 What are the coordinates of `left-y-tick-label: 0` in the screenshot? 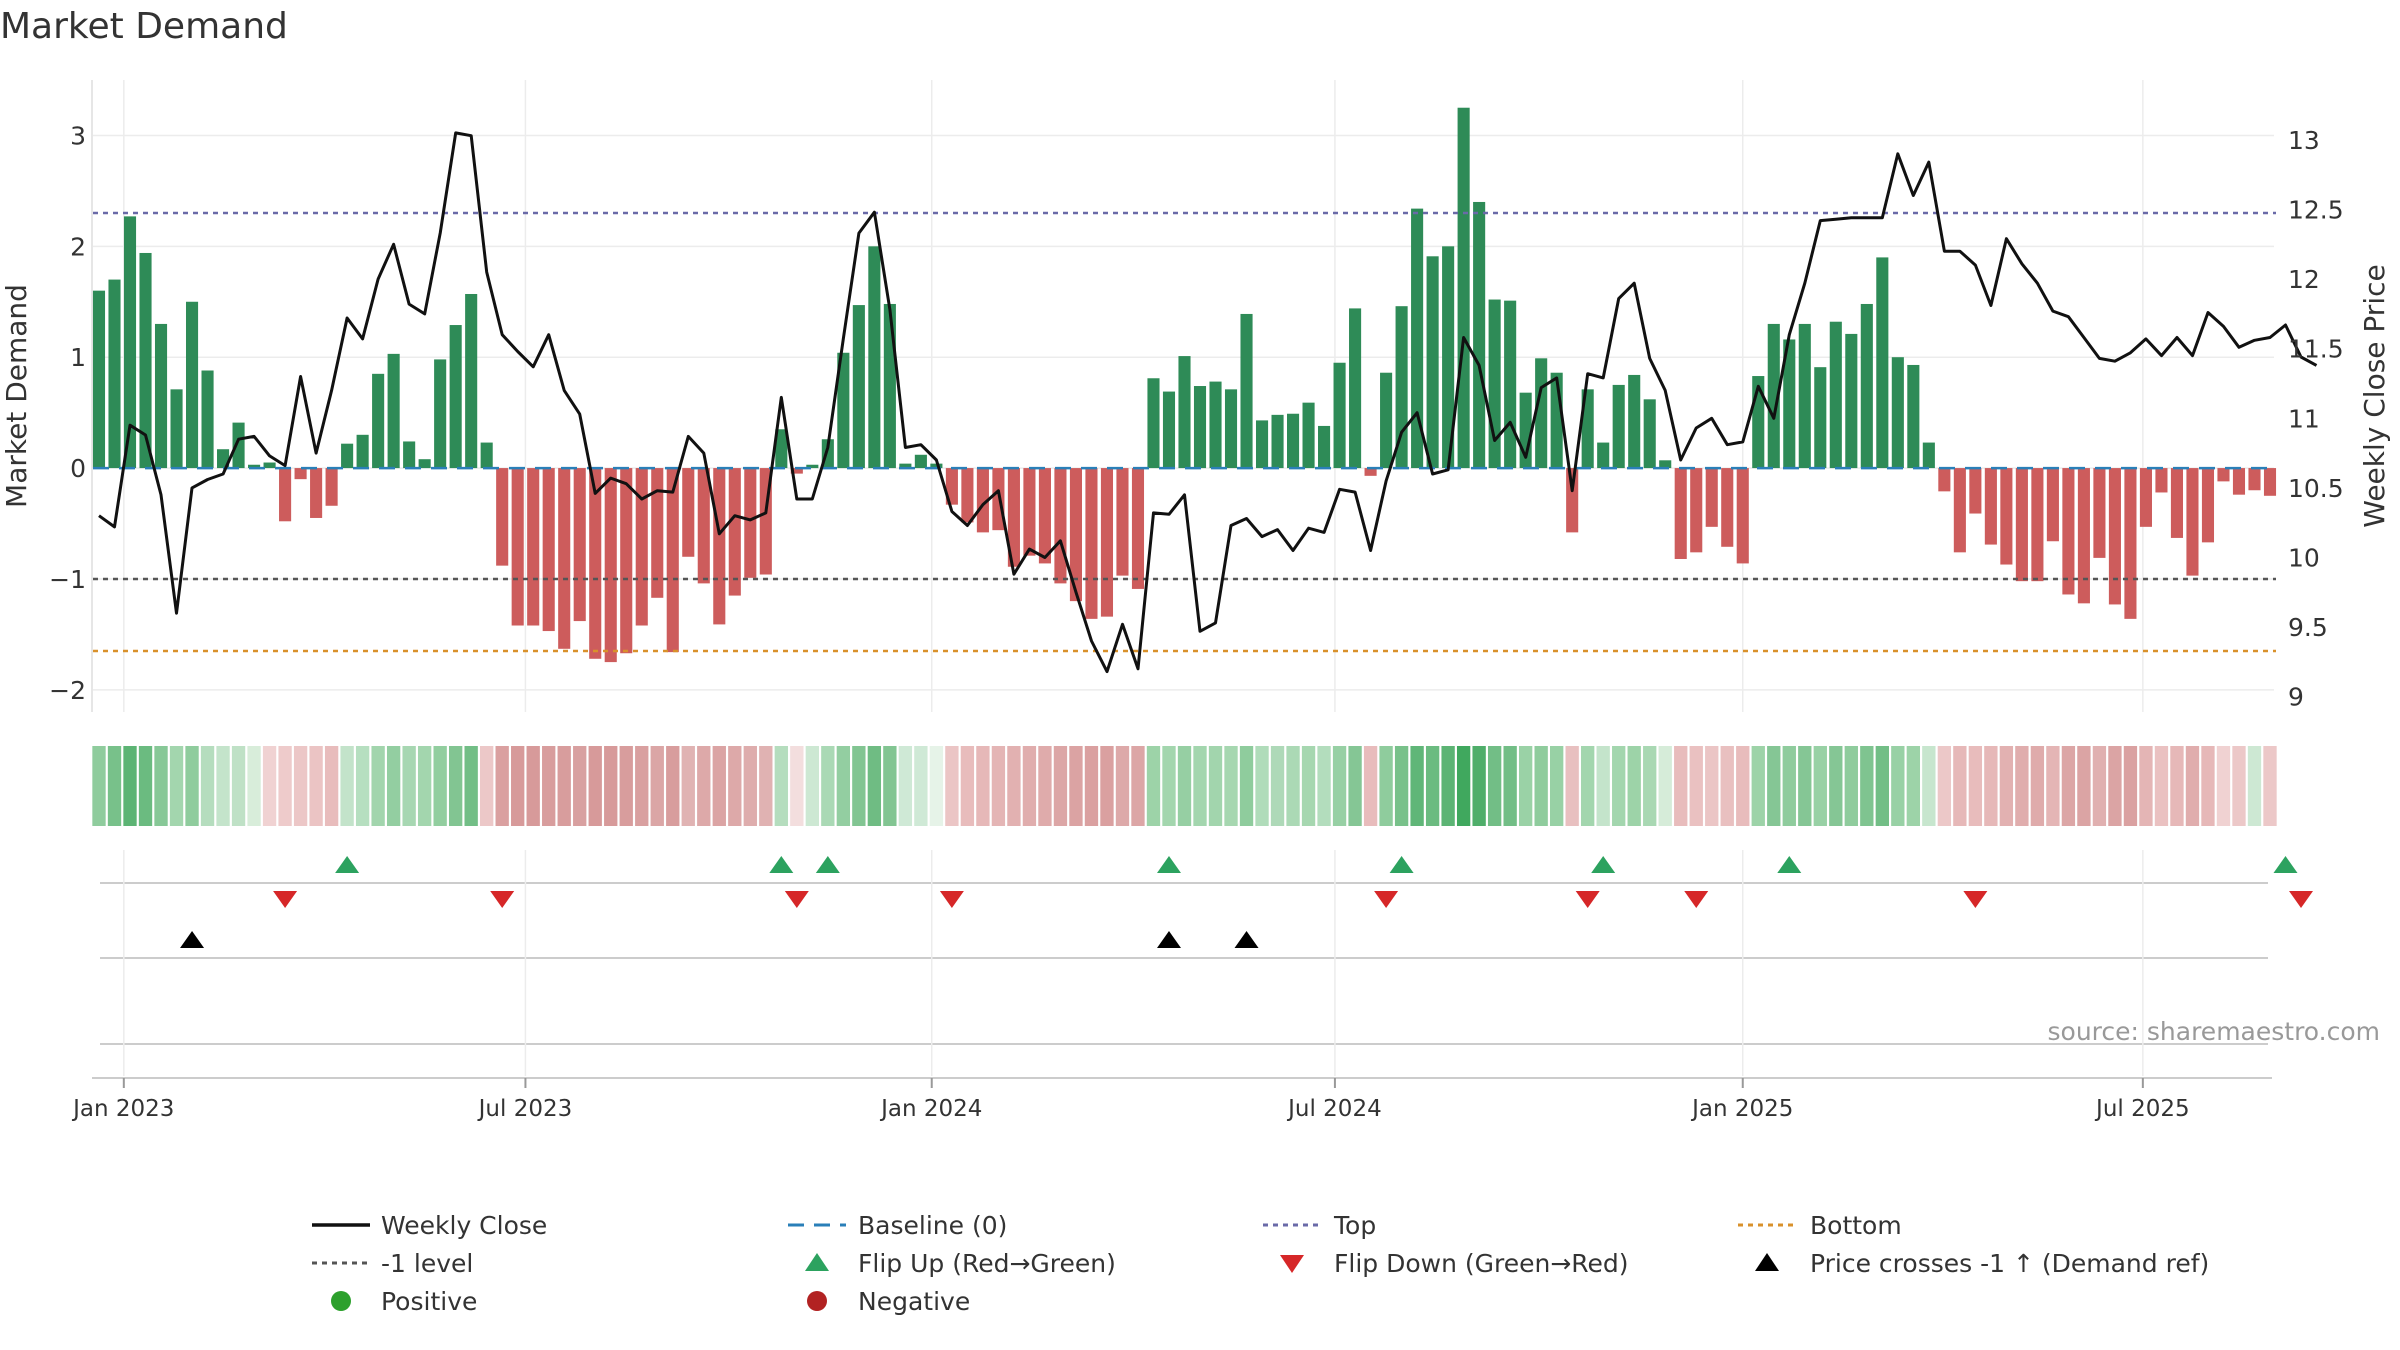 It's located at (78, 468).